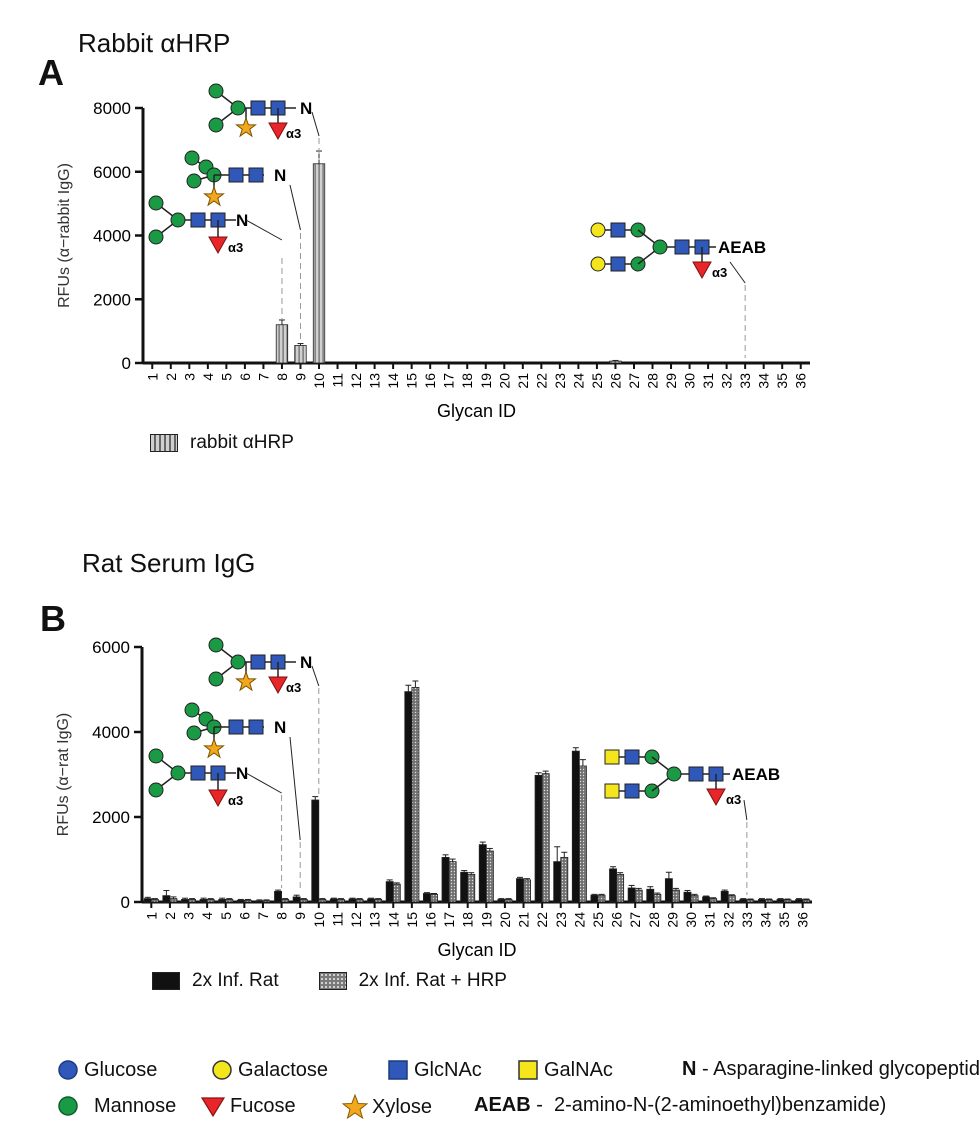 Image resolution: width=979 pixels, height=1139 pixels. What do you see at coordinates (375, 920) in the screenshot?
I see `x-tick-label: 13` at bounding box center [375, 920].